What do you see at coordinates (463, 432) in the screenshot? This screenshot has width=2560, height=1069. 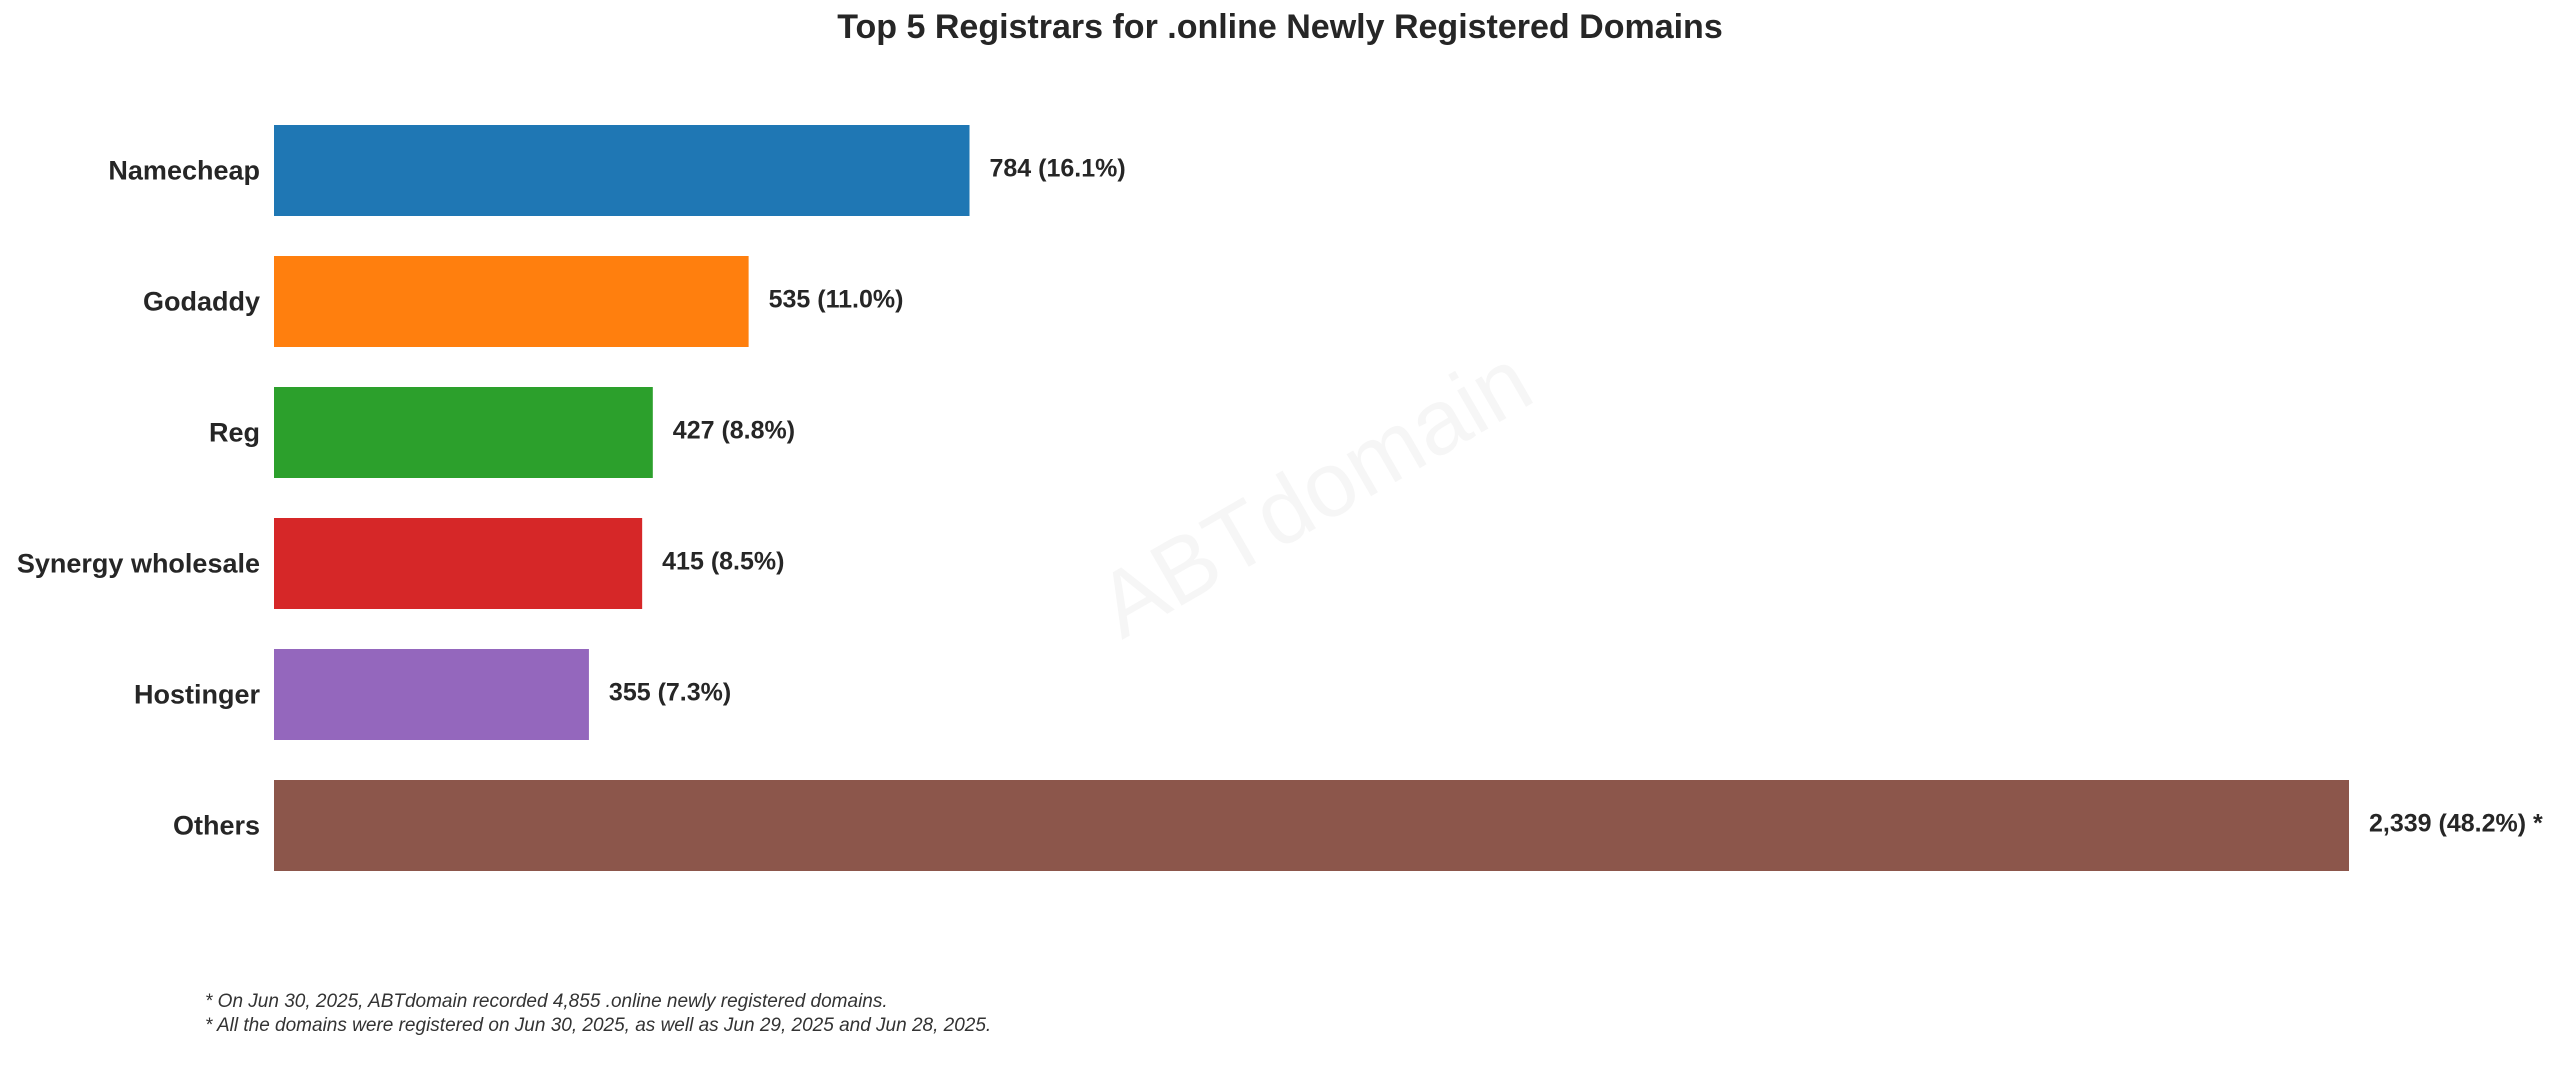 I see `bar-reg` at bounding box center [463, 432].